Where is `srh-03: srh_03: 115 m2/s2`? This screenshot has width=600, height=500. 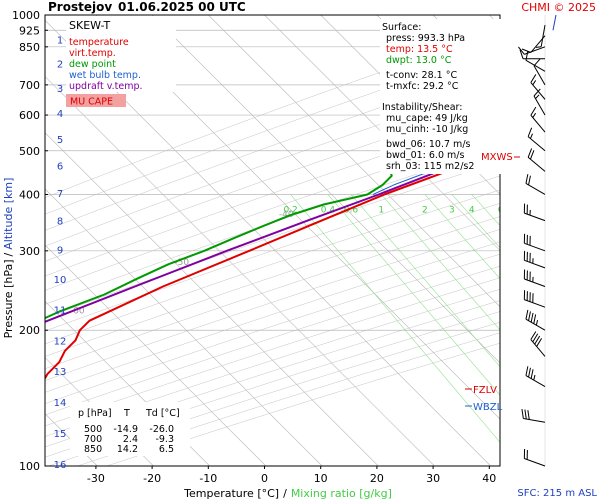
srh-03: srh_03: 115 m2/s2 is located at coordinates (430, 166).